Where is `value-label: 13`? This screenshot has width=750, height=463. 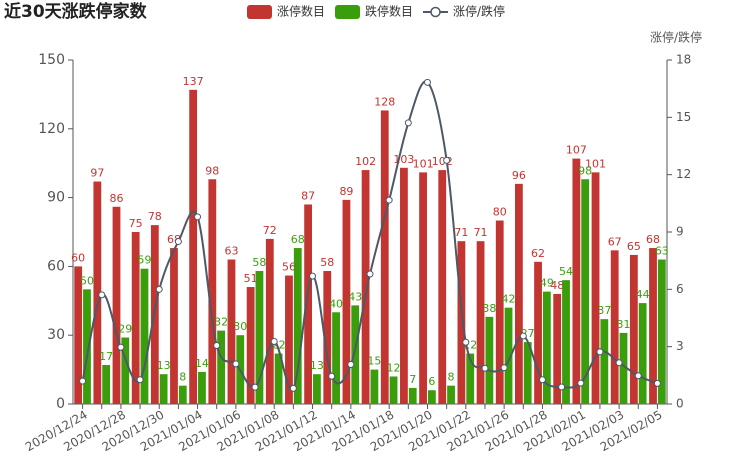
value-label: 13 is located at coordinates (164, 365).